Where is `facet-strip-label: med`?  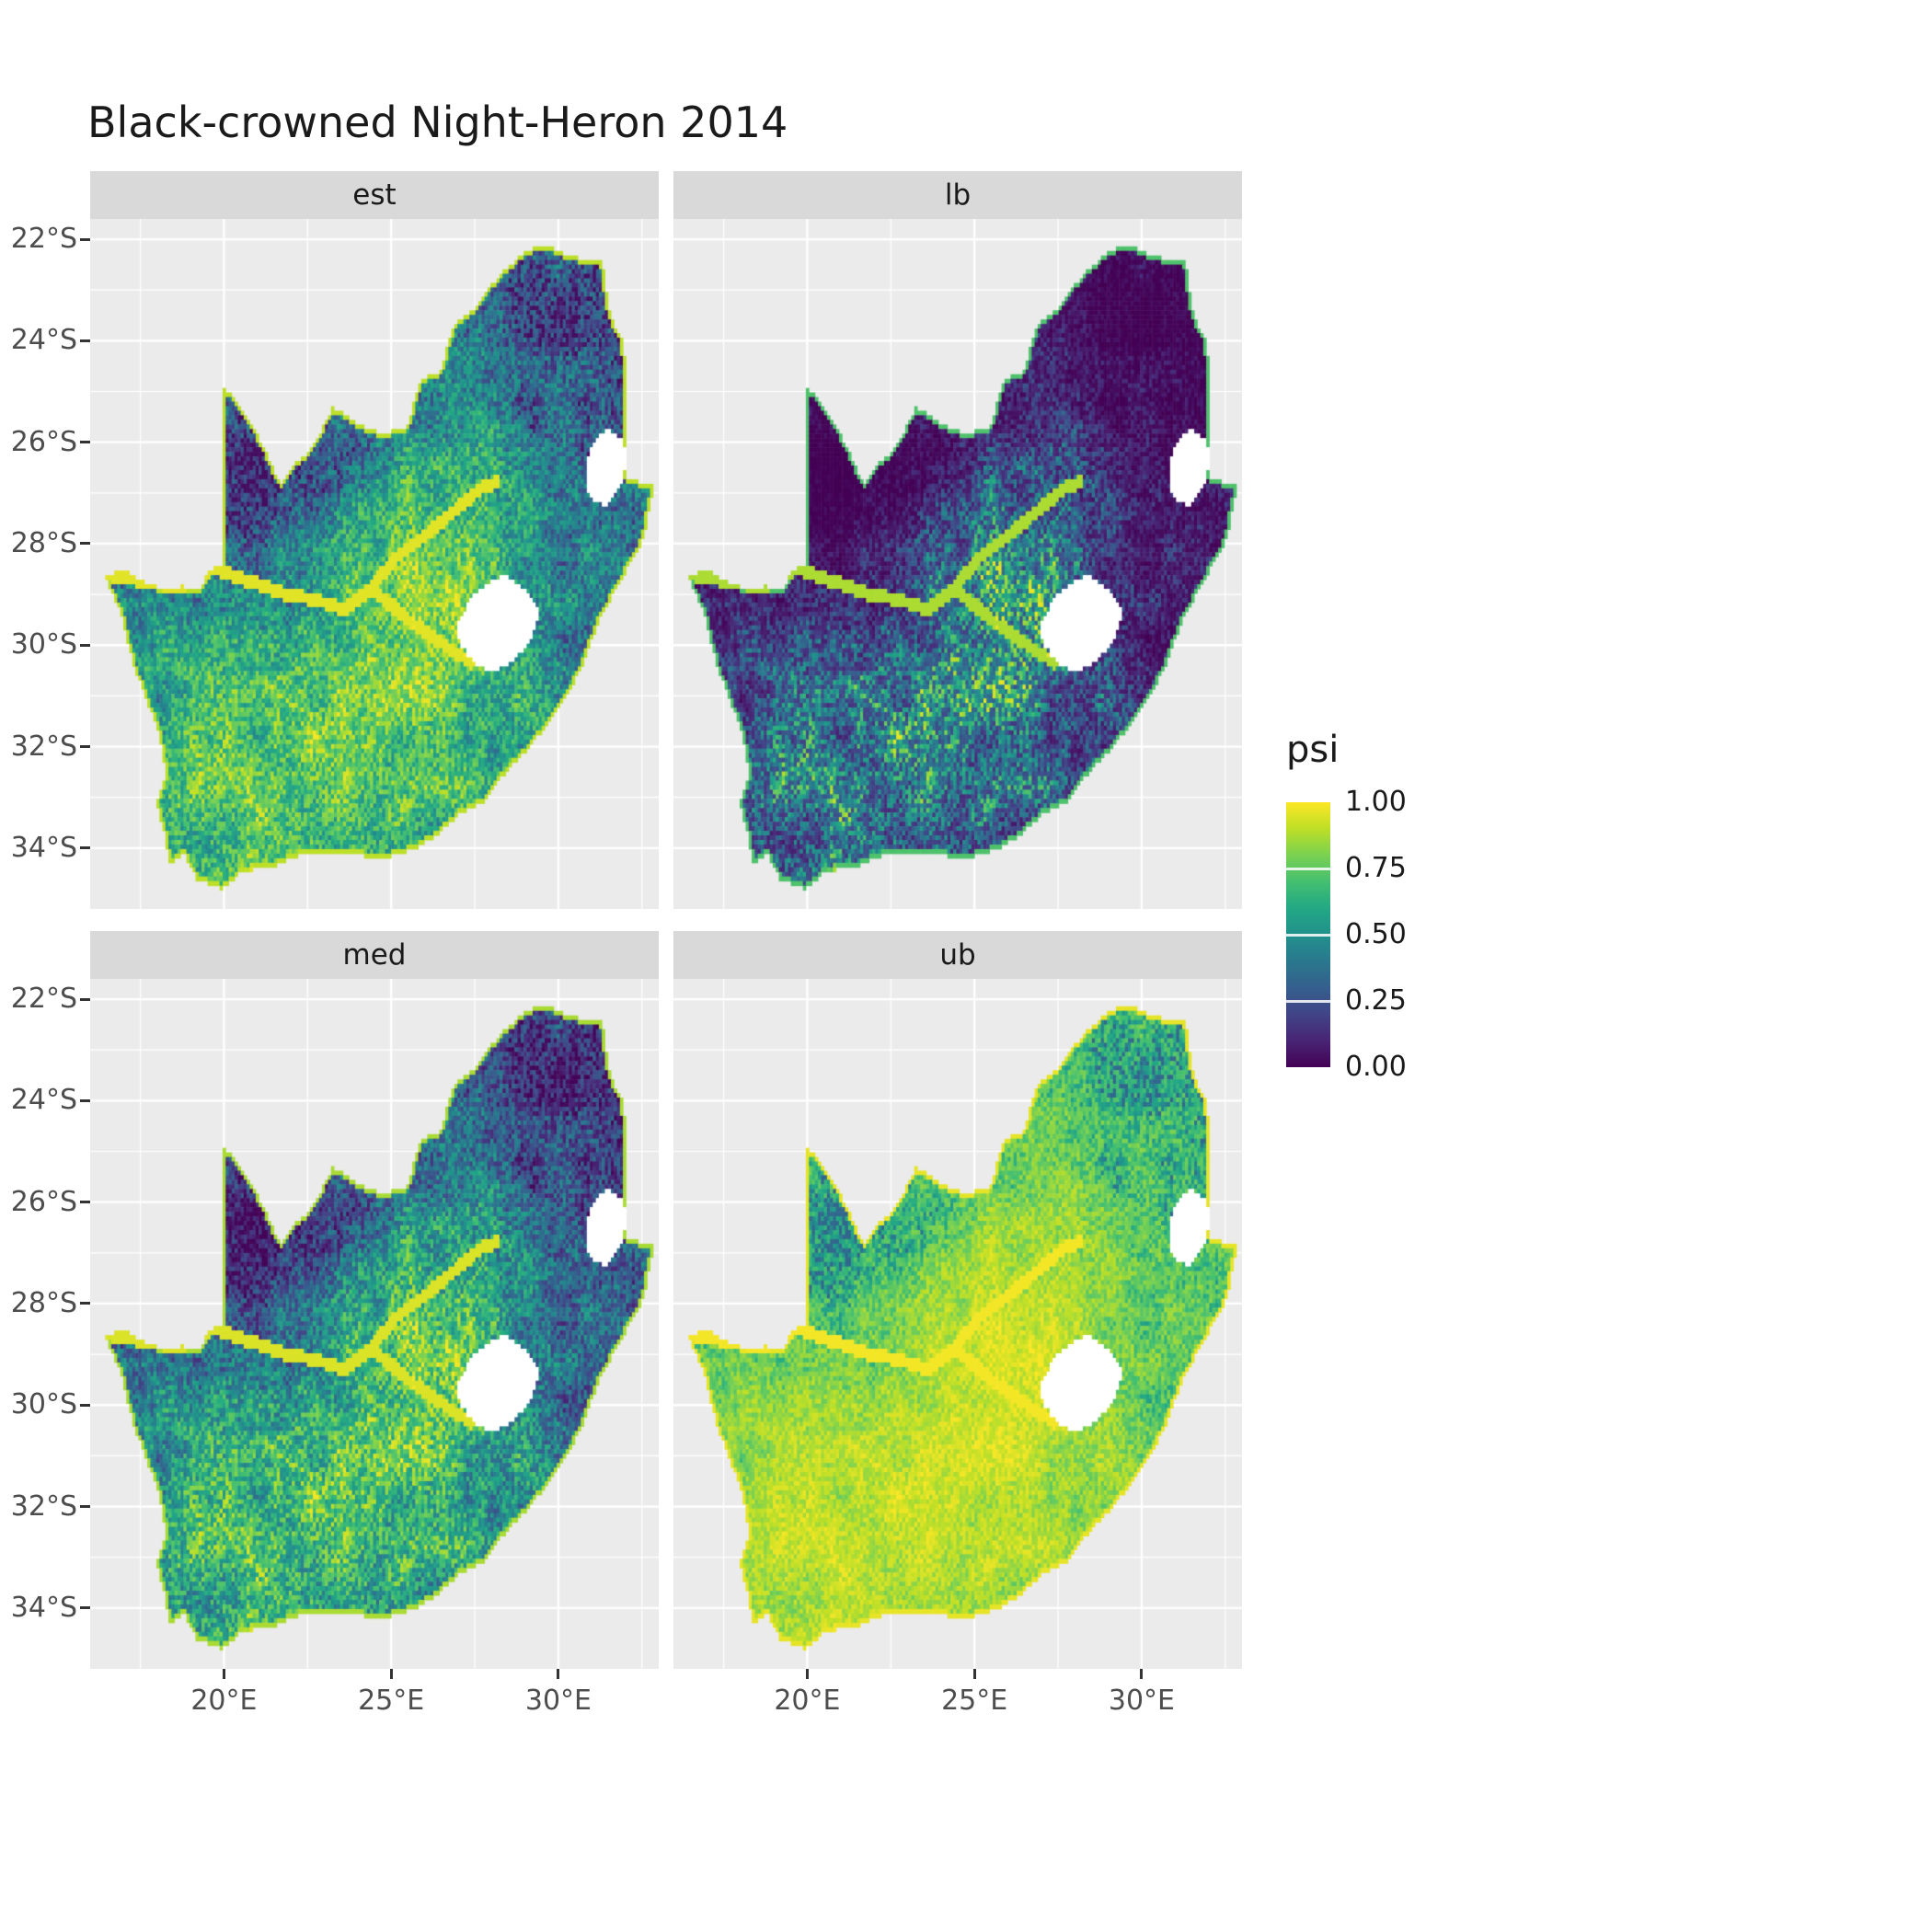 facet-strip-label: med is located at coordinates (374, 955).